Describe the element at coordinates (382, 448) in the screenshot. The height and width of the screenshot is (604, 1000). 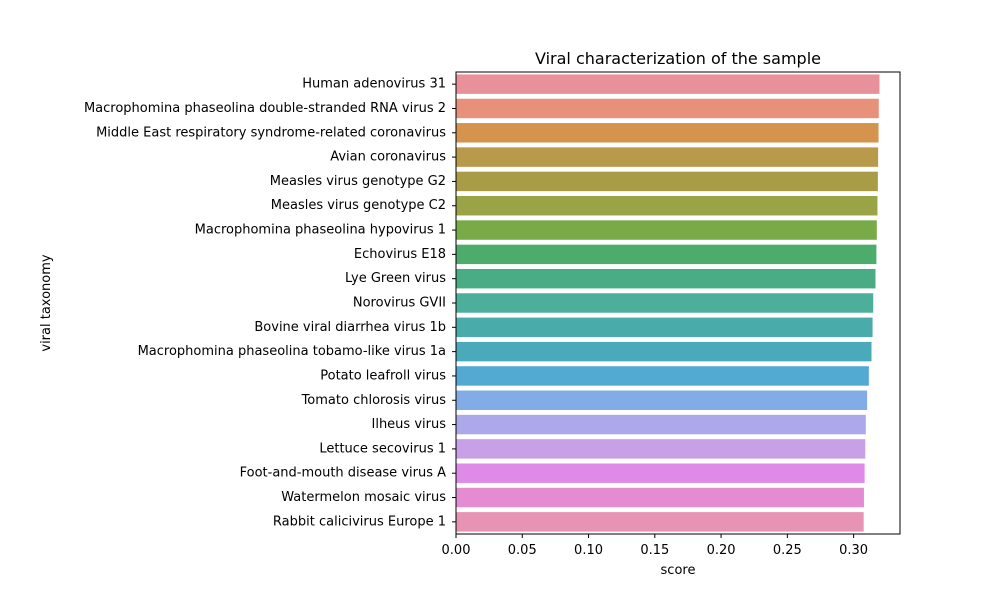
I see `category-label: Lettuce secovirus 1` at that location.